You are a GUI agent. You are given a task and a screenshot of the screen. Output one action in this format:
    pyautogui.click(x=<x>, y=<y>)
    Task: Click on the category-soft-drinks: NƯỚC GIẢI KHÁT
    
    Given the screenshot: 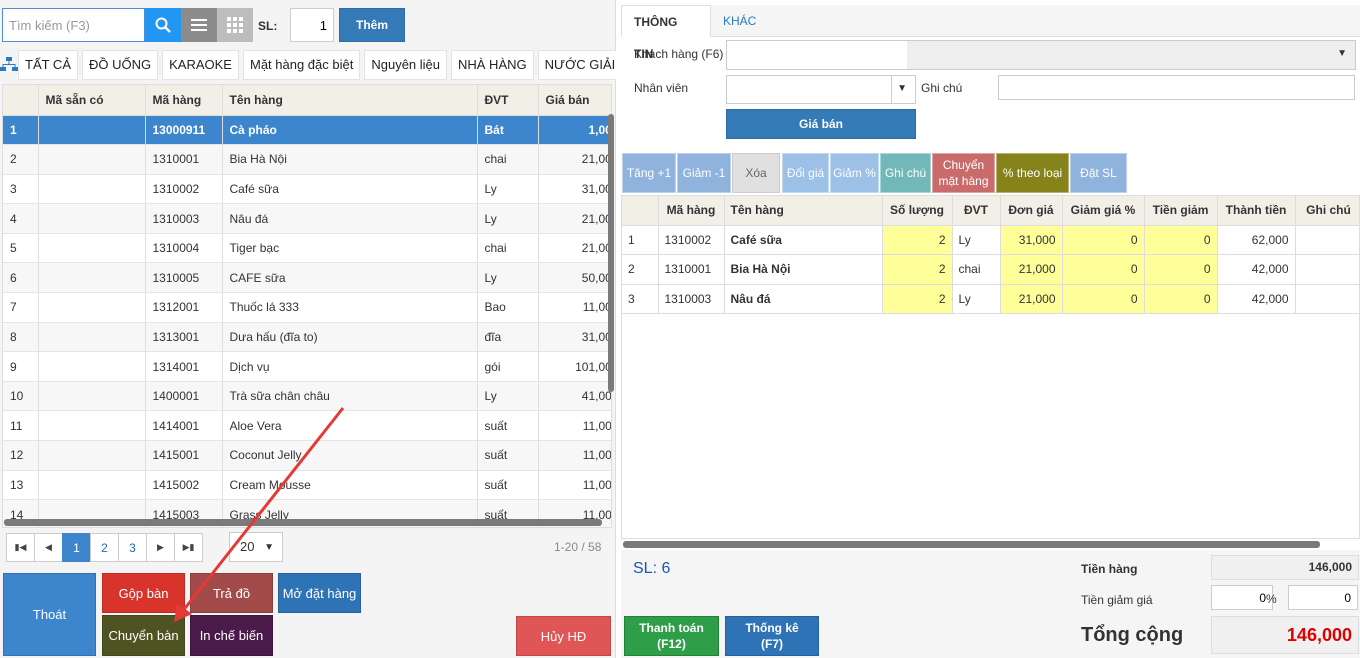 What is the action you would take?
    pyautogui.click(x=576, y=65)
    